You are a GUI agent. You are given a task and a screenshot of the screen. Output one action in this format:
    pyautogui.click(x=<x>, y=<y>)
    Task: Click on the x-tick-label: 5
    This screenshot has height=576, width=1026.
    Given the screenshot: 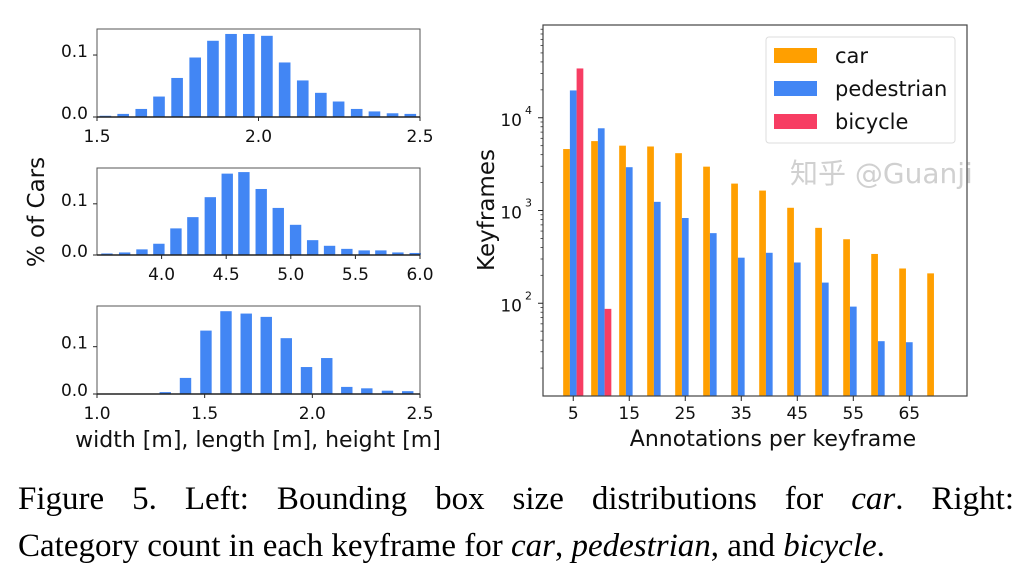 What is the action you would take?
    pyautogui.click(x=573, y=414)
    